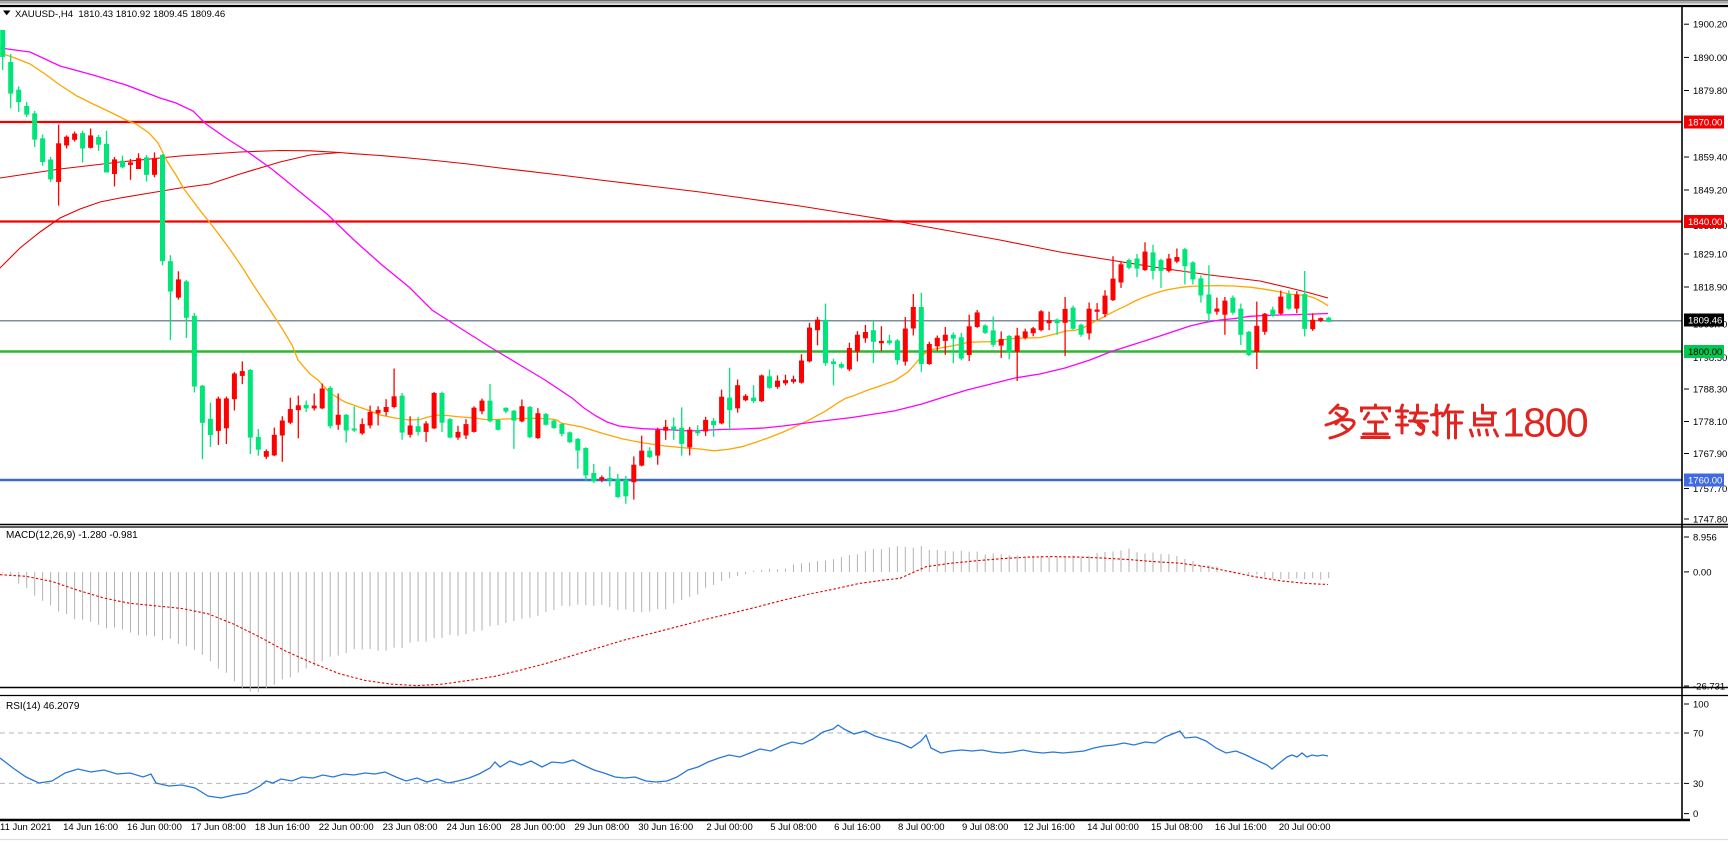 This screenshot has width=1728, height=843. I want to click on svg-text: 16 Jul 16:00, so click(1241, 827).